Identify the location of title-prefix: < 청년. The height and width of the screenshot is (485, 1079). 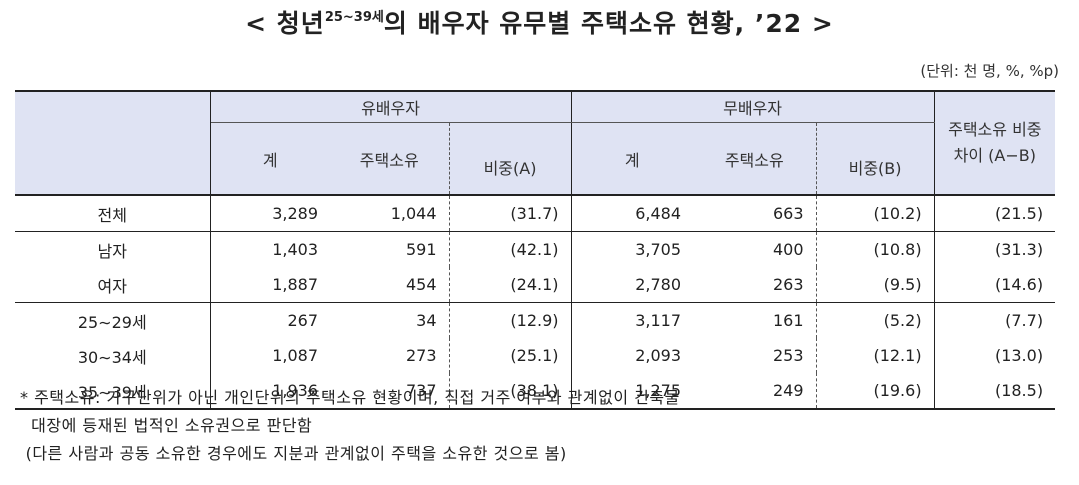
(285, 23).